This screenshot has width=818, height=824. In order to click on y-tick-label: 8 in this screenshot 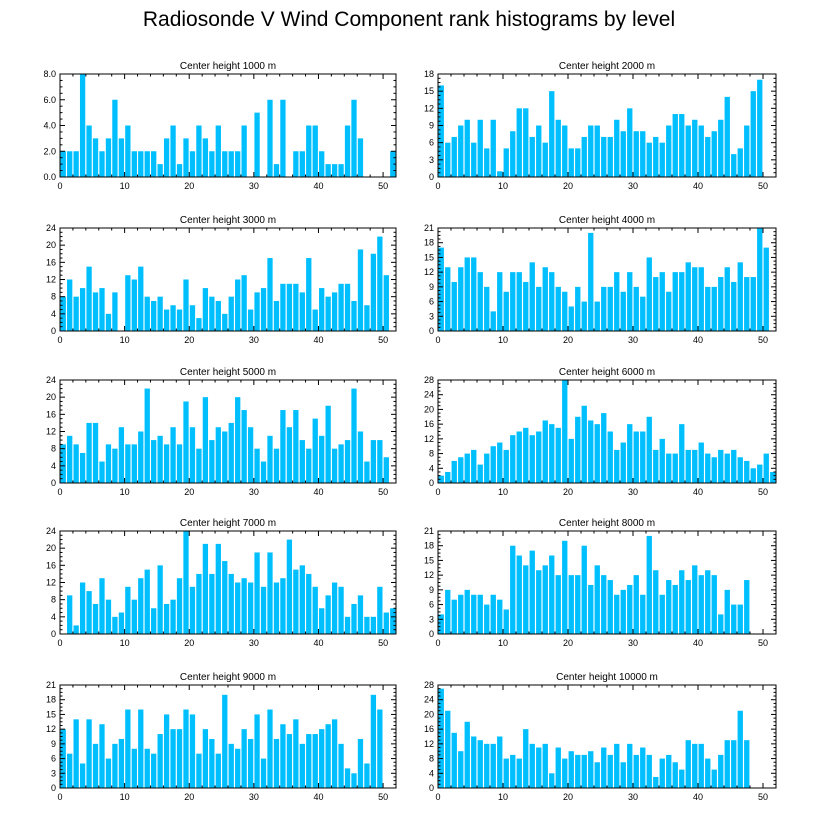, I will do `click(431, 454)`.